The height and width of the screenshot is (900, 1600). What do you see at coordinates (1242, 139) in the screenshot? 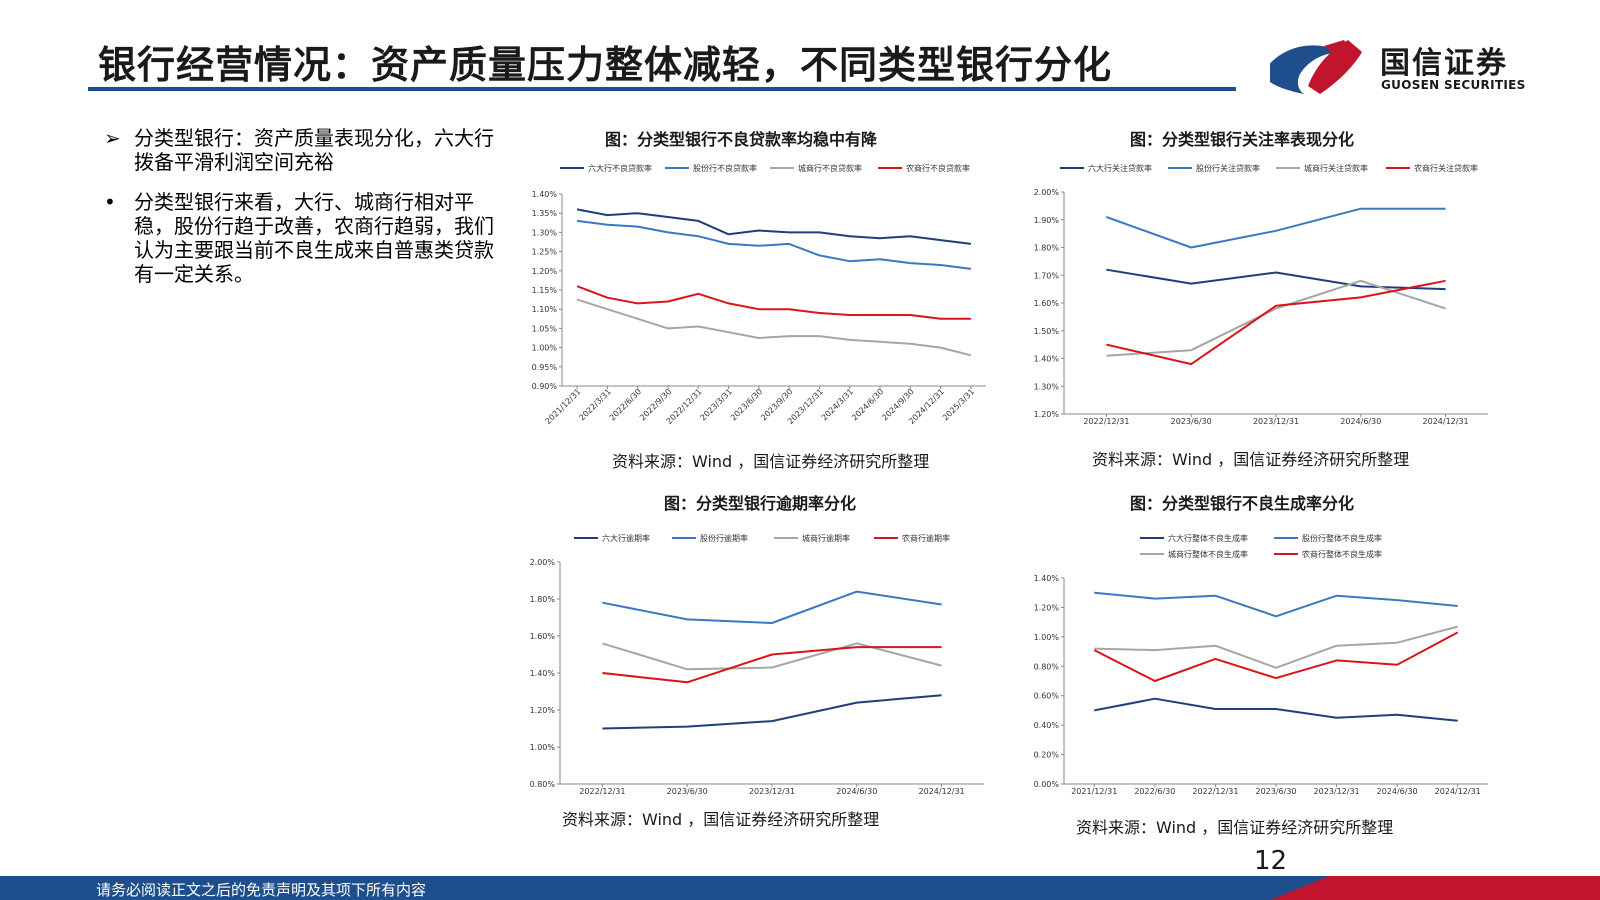
I see `chart-2-title: 图：分类型银行关注率表现分化` at bounding box center [1242, 139].